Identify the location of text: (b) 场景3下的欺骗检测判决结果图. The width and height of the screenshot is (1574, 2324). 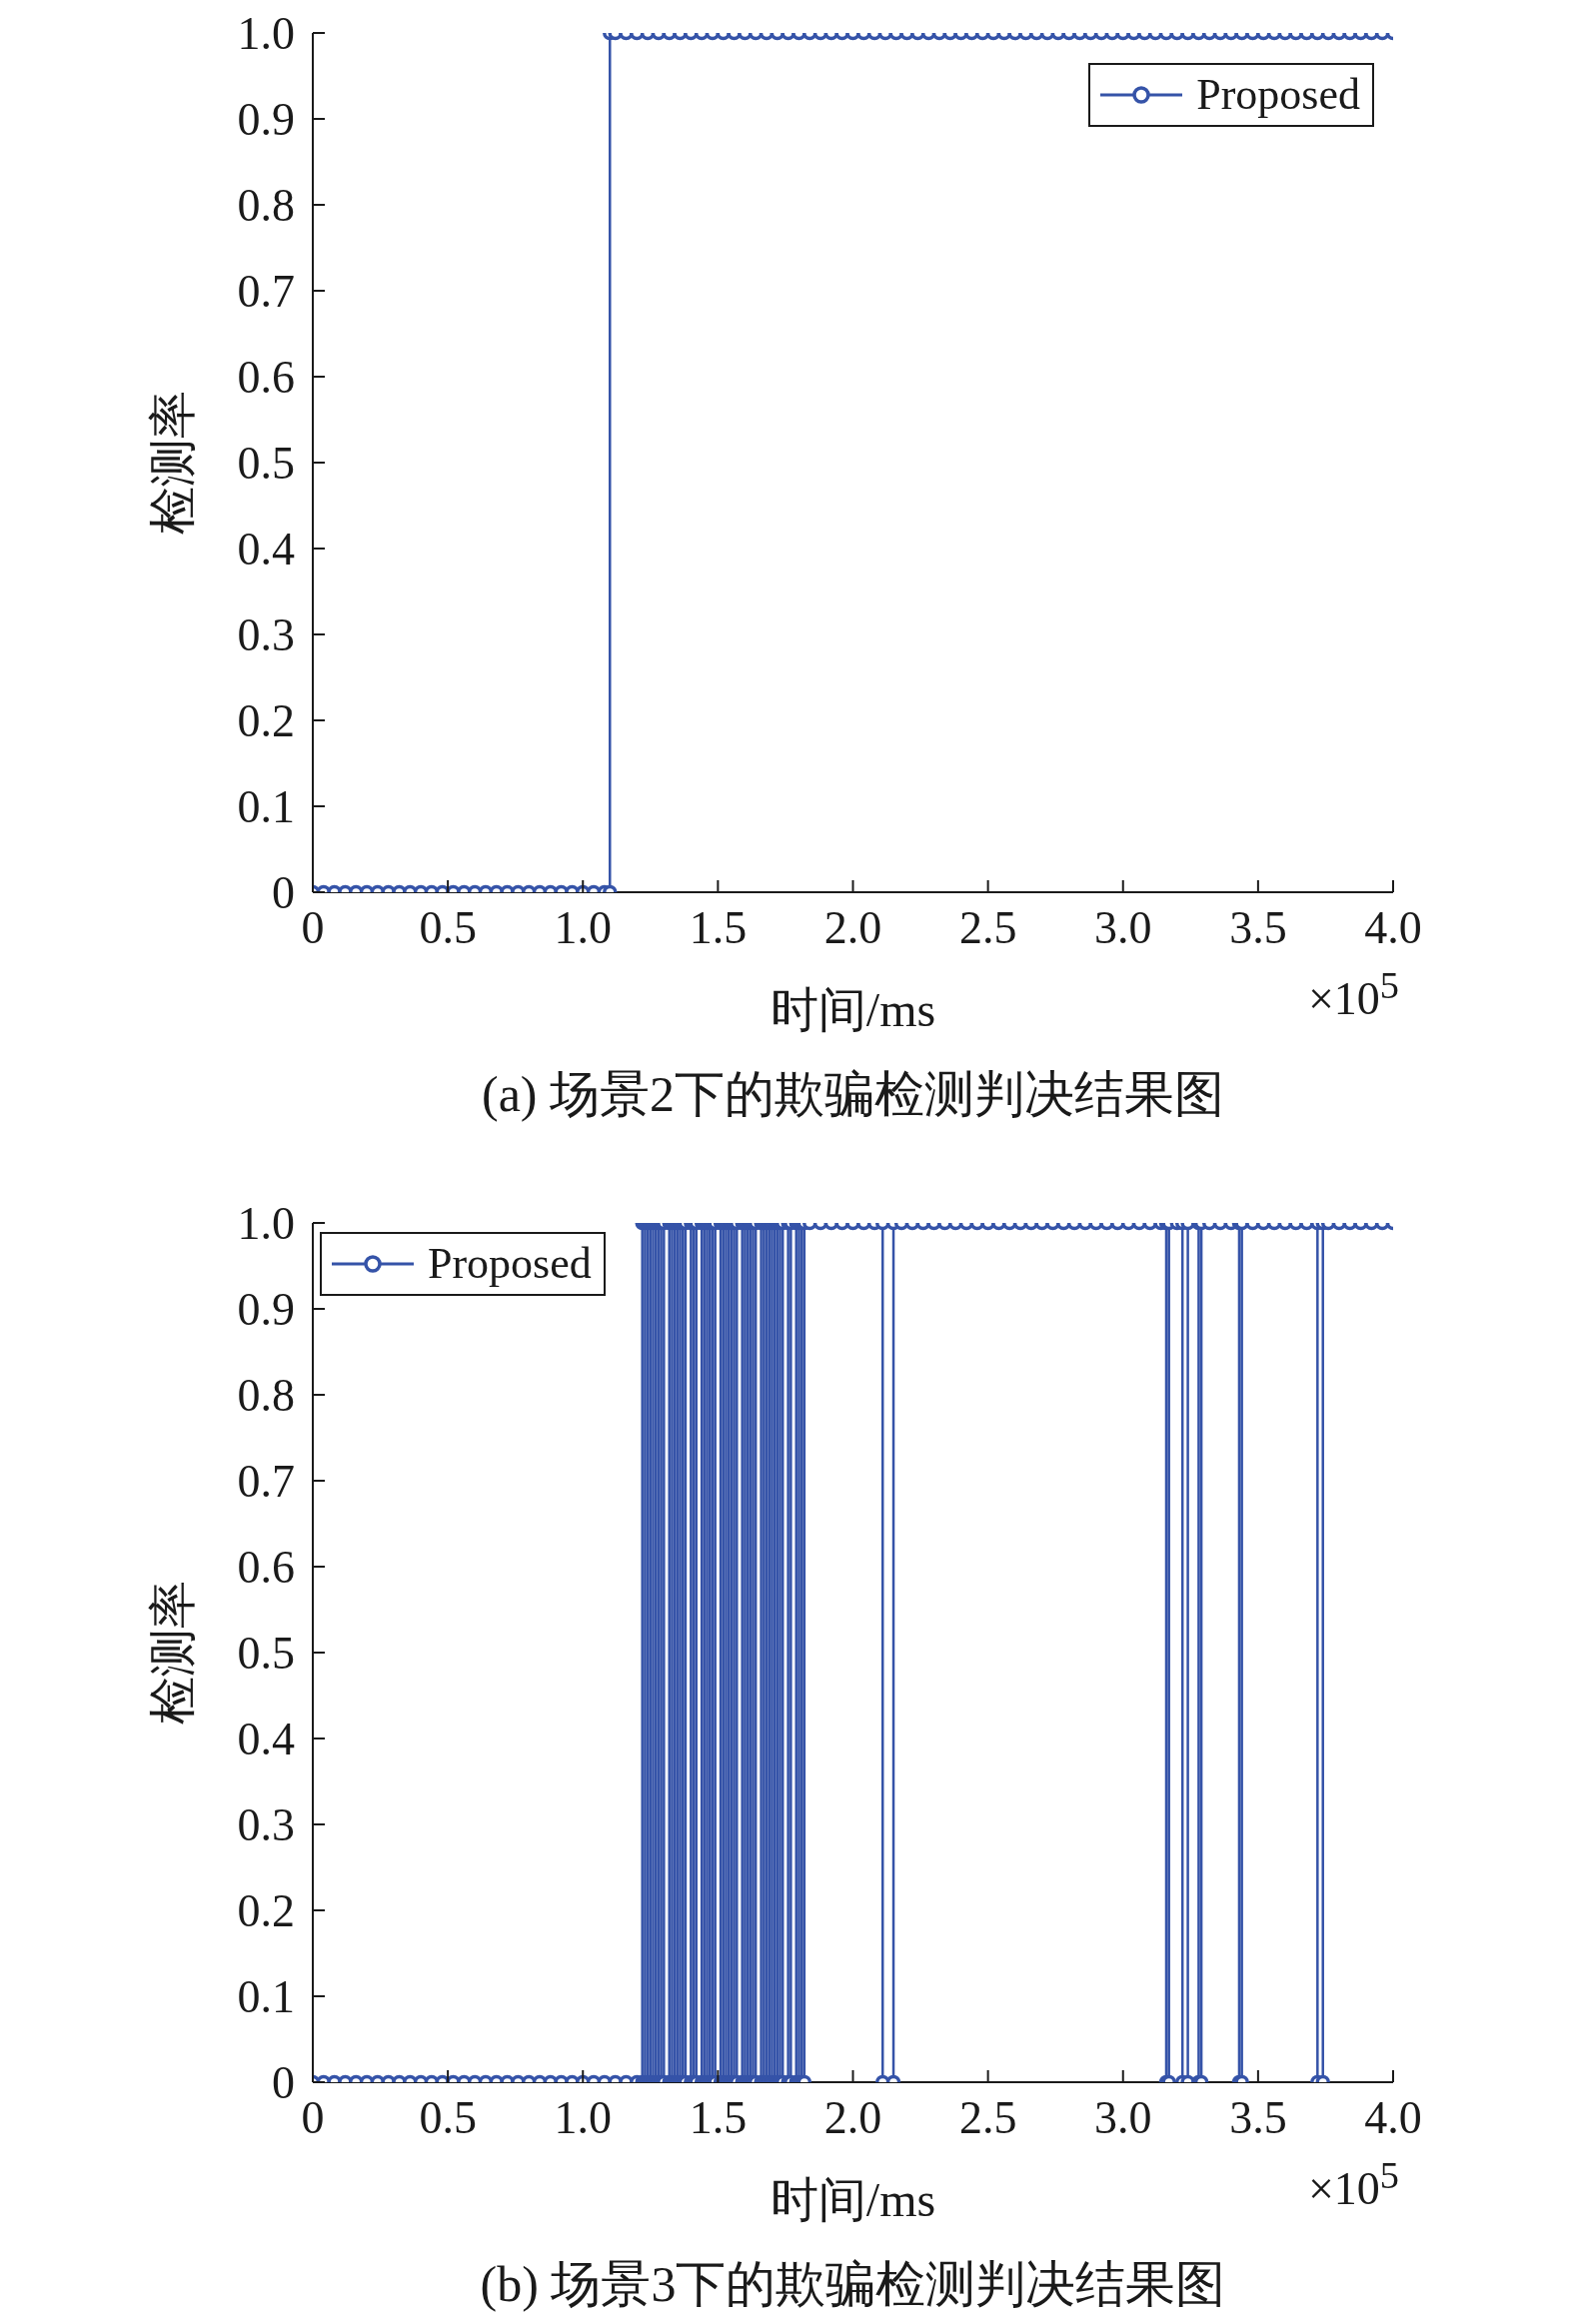
(853, 2284).